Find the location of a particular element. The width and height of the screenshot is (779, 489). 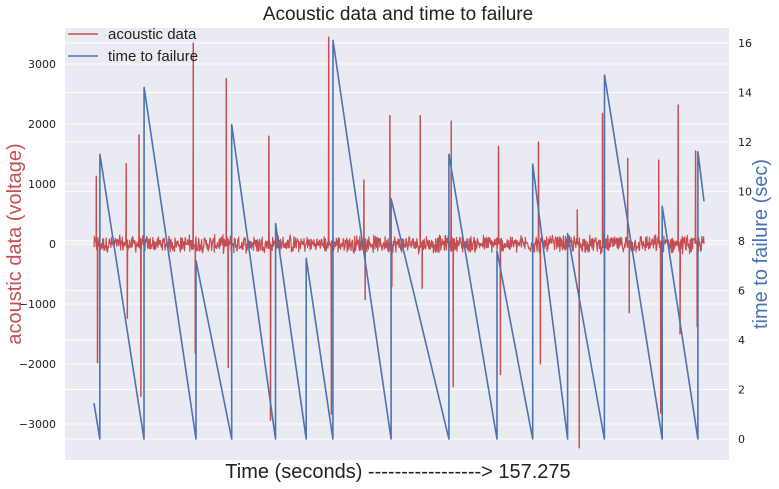

right-tick-label: 14 is located at coordinates (745, 92).